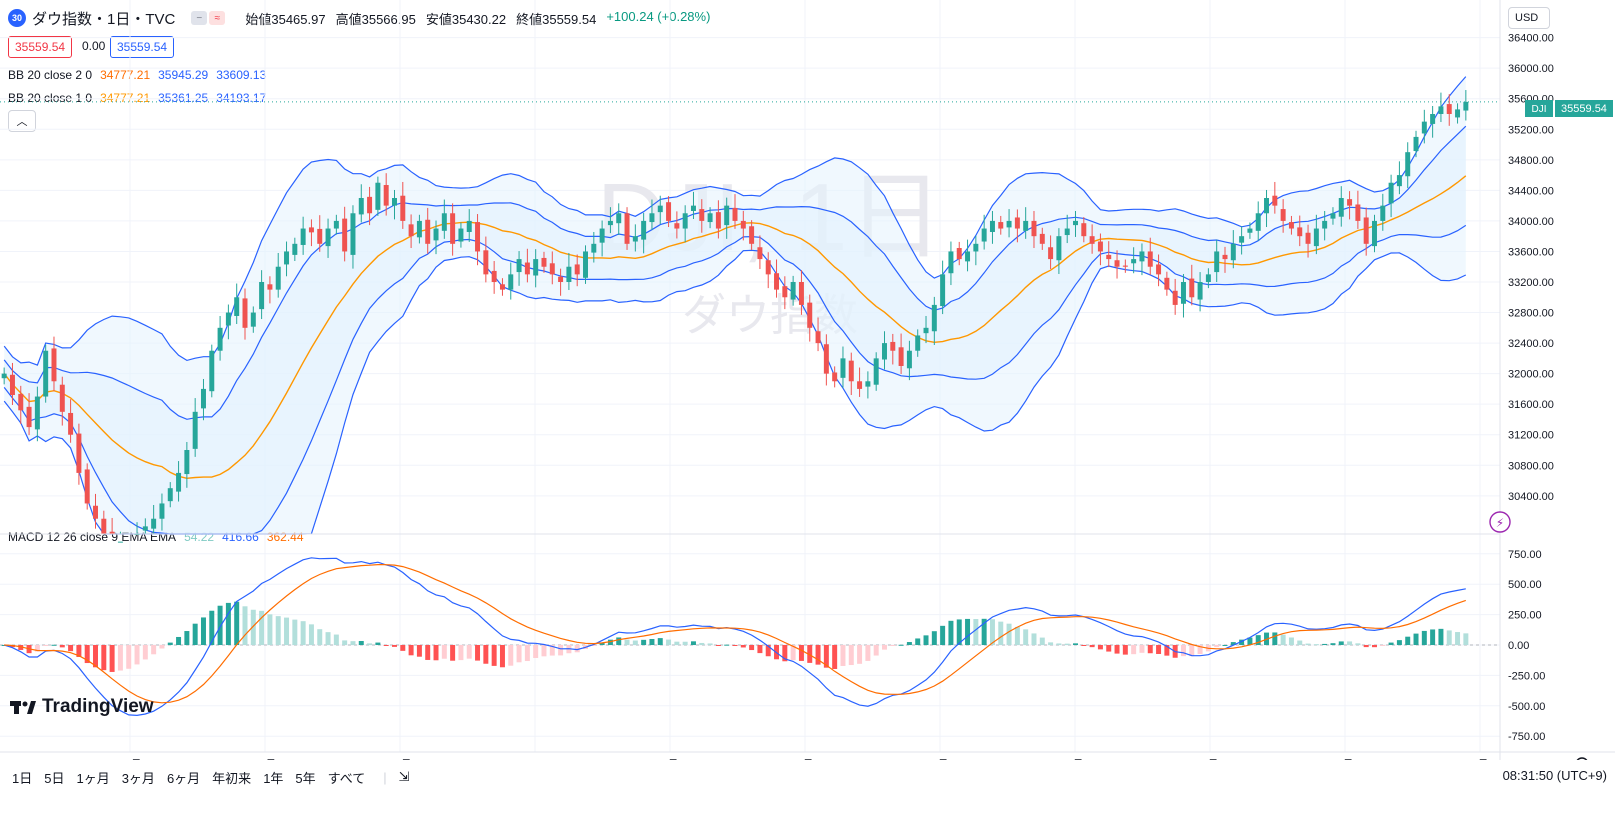  What do you see at coordinates (404, 776) in the screenshot?
I see `calendar-range-icon: ⇲` at bounding box center [404, 776].